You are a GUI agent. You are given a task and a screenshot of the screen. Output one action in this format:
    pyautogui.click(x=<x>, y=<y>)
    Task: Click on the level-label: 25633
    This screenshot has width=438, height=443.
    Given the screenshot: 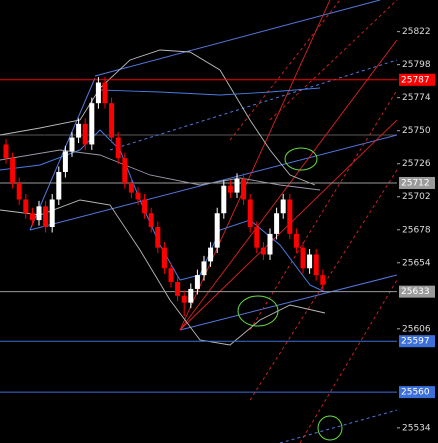 What is the action you would take?
    pyautogui.click(x=415, y=292)
    